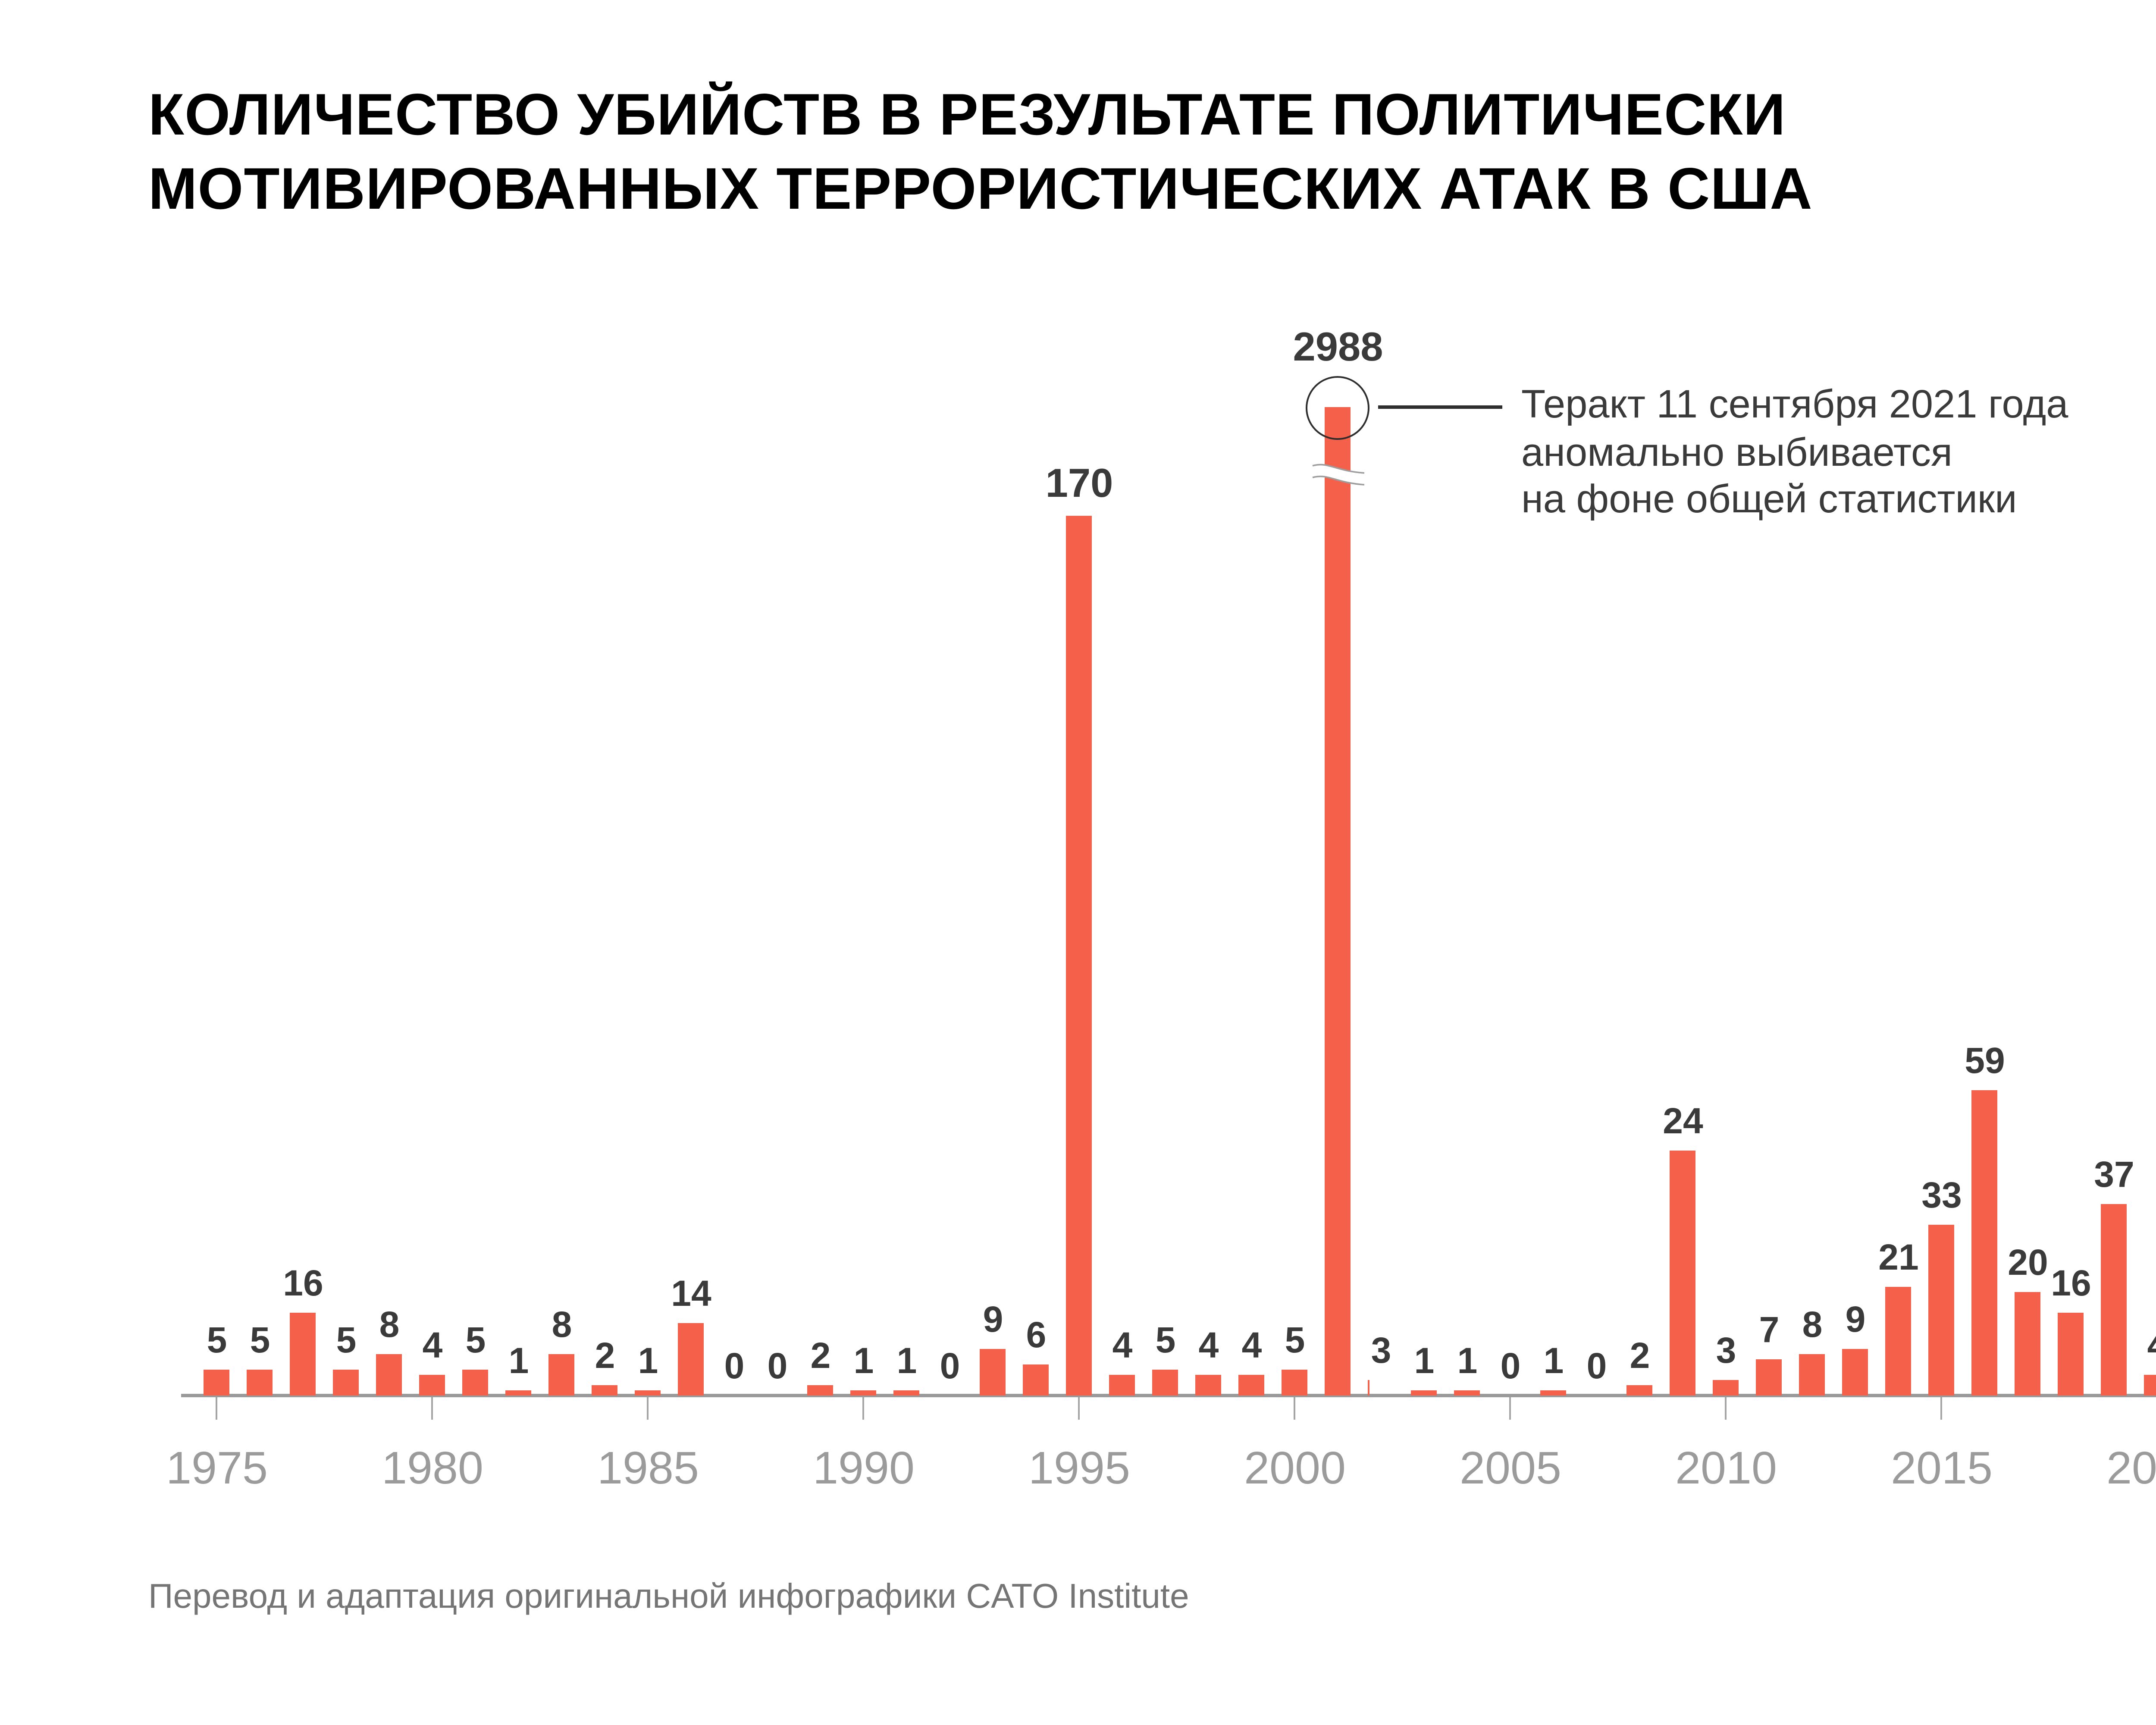 This screenshot has width=2156, height=1725. Describe the element at coordinates (303, 1355) in the screenshot. I see `bar-1977` at that location.